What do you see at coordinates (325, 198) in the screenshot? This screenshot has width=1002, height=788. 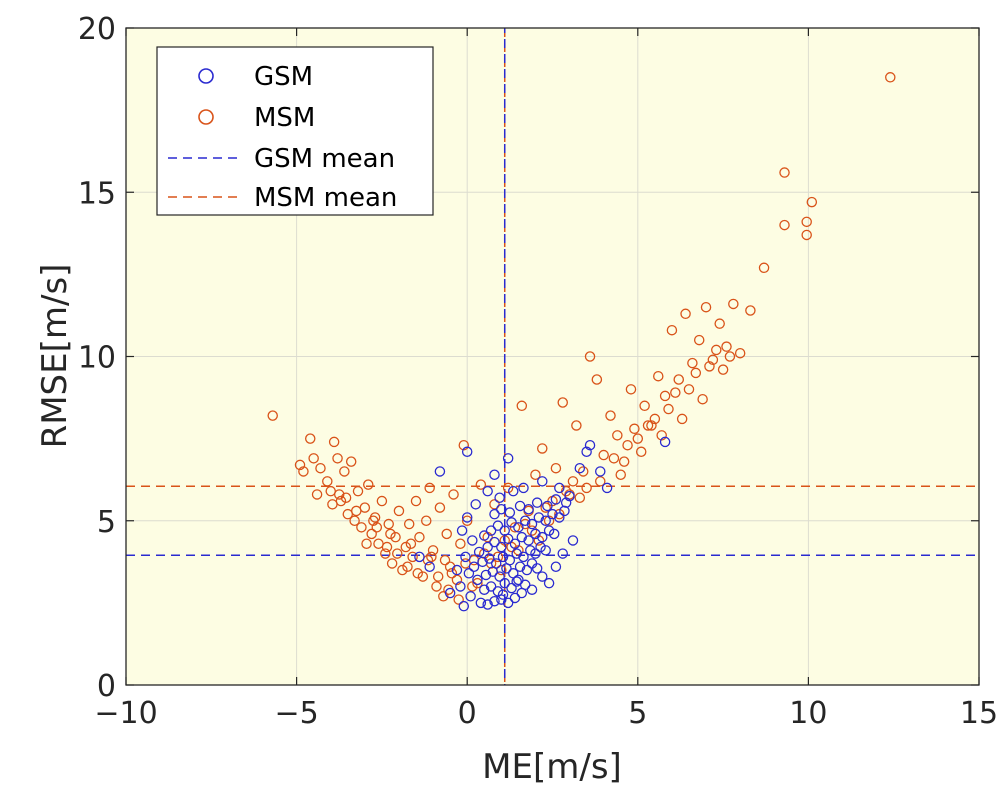 I see `legend-msm-mean-label: MSM mean` at bounding box center [325, 198].